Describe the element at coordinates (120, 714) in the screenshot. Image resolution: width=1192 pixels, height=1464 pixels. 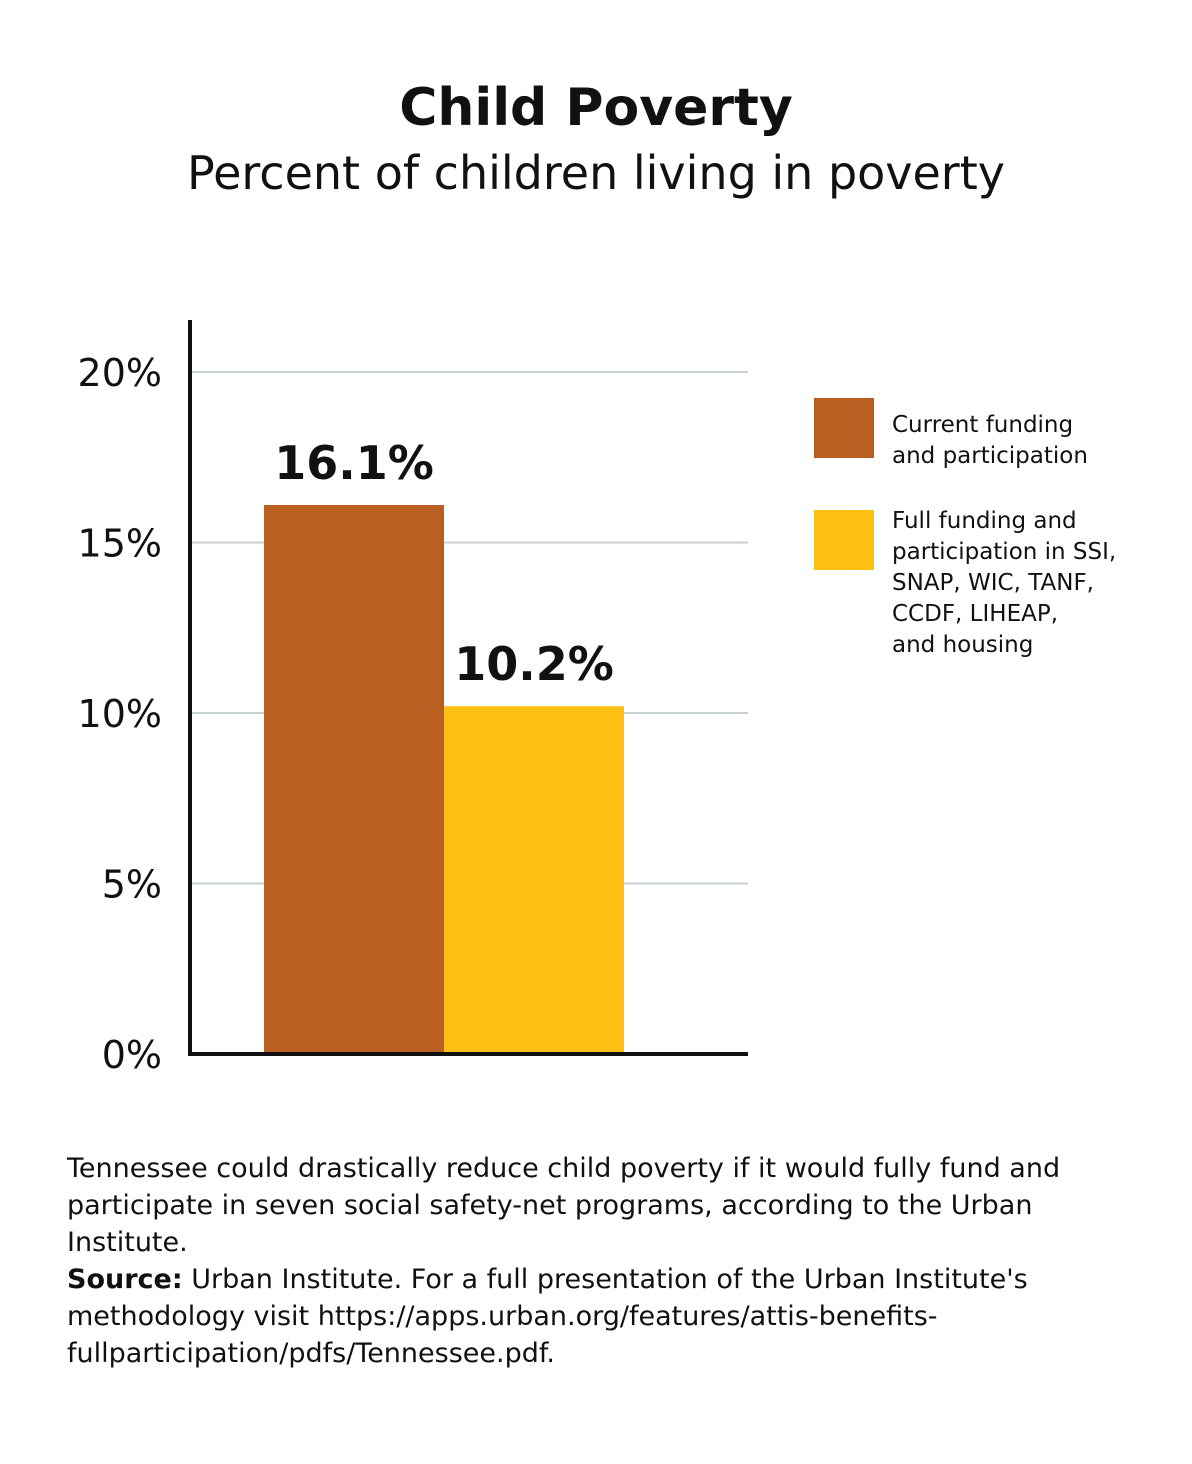
I see `y-tick-label: 10%` at that location.